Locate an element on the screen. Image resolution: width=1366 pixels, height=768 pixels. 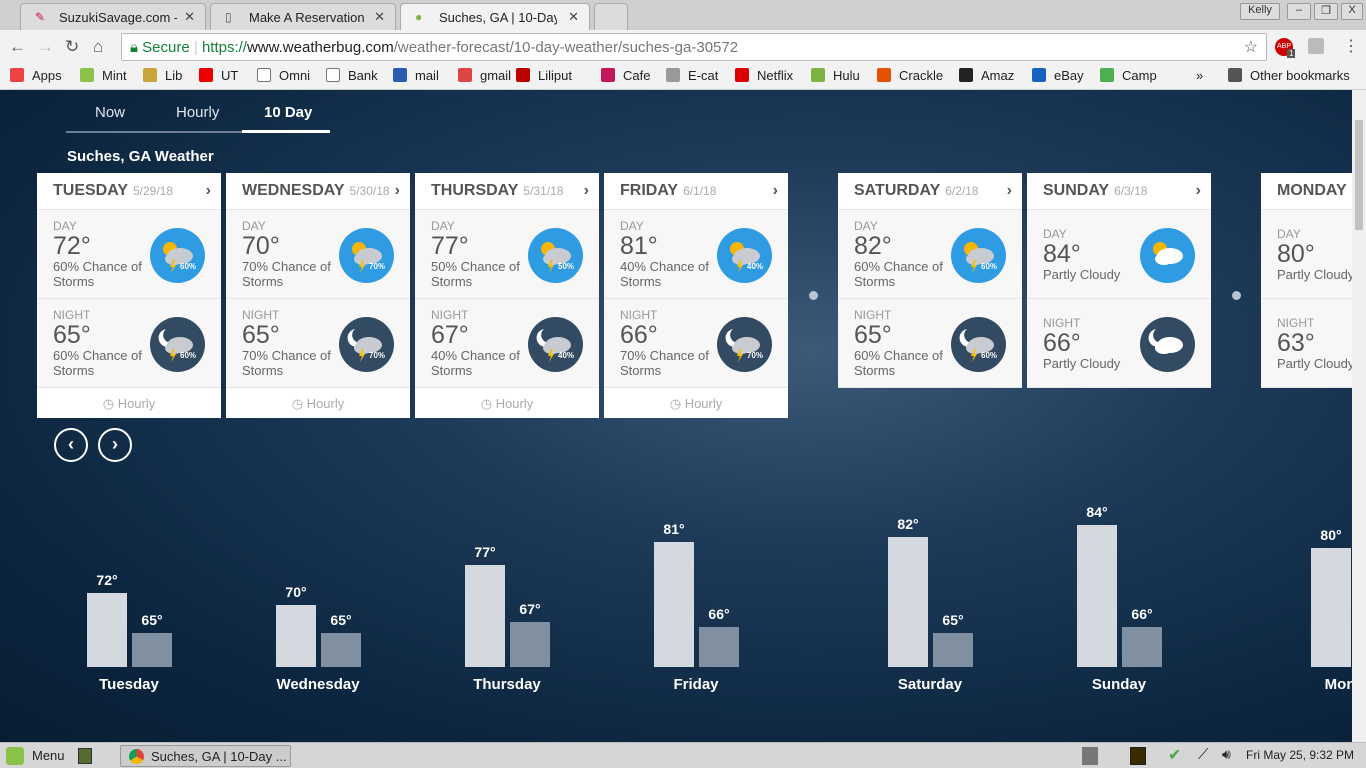
terminal-icon is located at coordinates (85, 756).